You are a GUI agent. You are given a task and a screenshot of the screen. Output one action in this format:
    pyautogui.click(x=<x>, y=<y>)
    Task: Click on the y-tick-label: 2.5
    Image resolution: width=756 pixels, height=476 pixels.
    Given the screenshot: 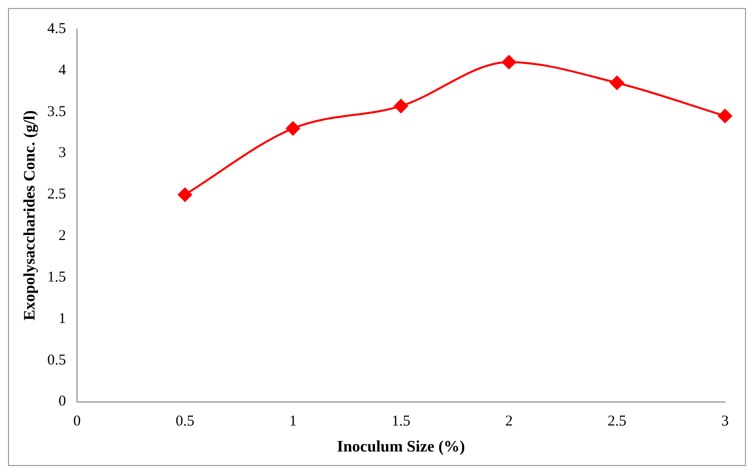 What is the action you would take?
    pyautogui.click(x=56, y=194)
    